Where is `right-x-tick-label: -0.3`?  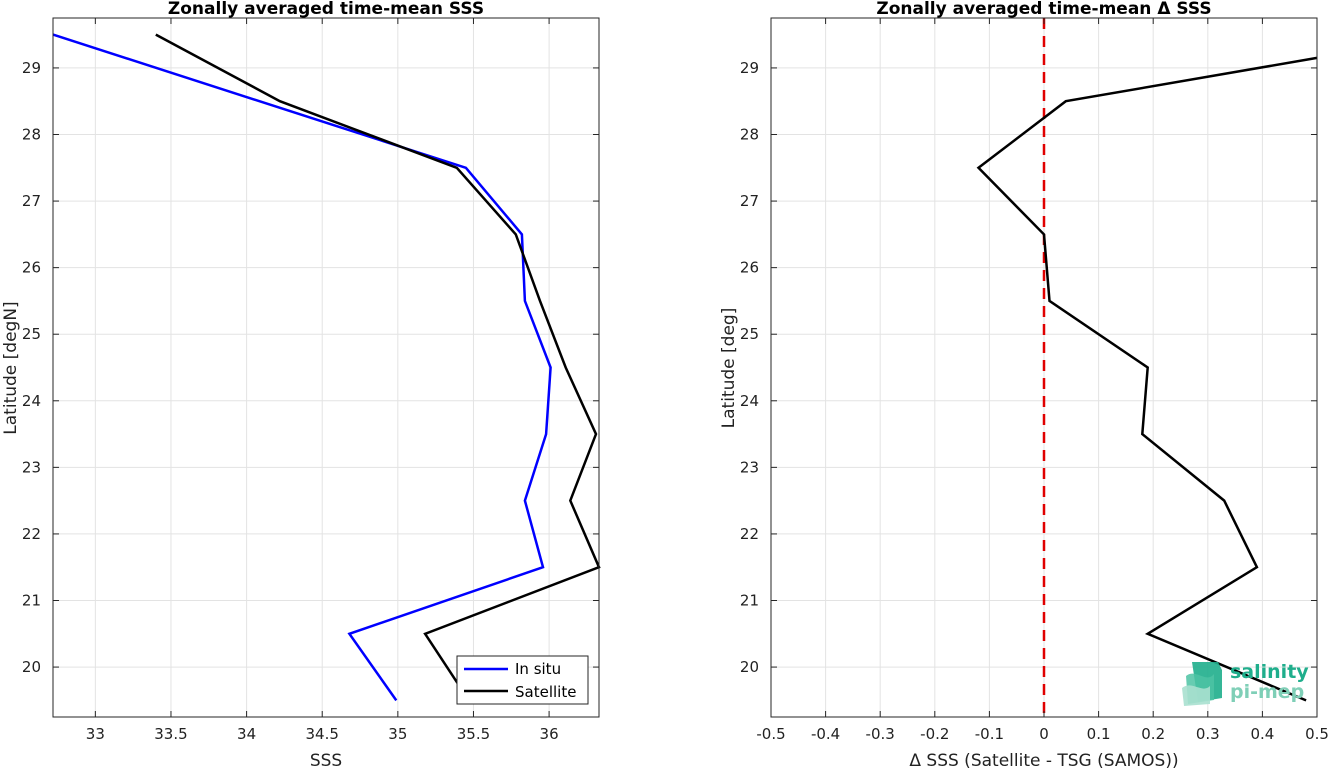 right-x-tick-label: -0.3 is located at coordinates (880, 734).